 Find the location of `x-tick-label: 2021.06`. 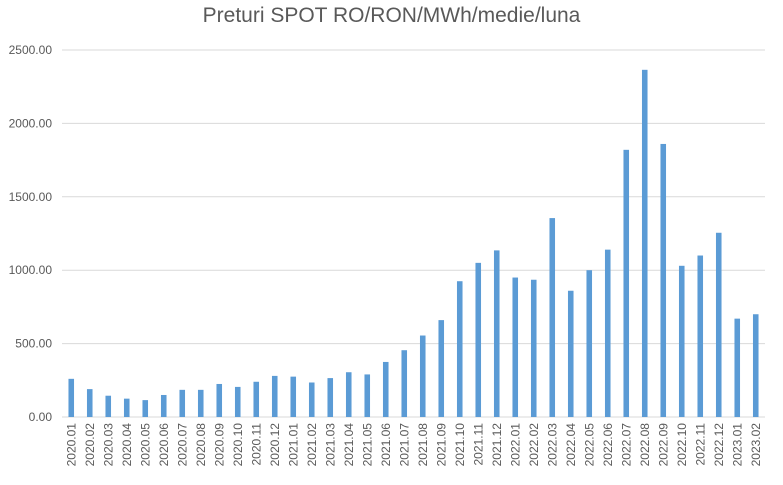

x-tick-label: 2021.06 is located at coordinates (386, 445).